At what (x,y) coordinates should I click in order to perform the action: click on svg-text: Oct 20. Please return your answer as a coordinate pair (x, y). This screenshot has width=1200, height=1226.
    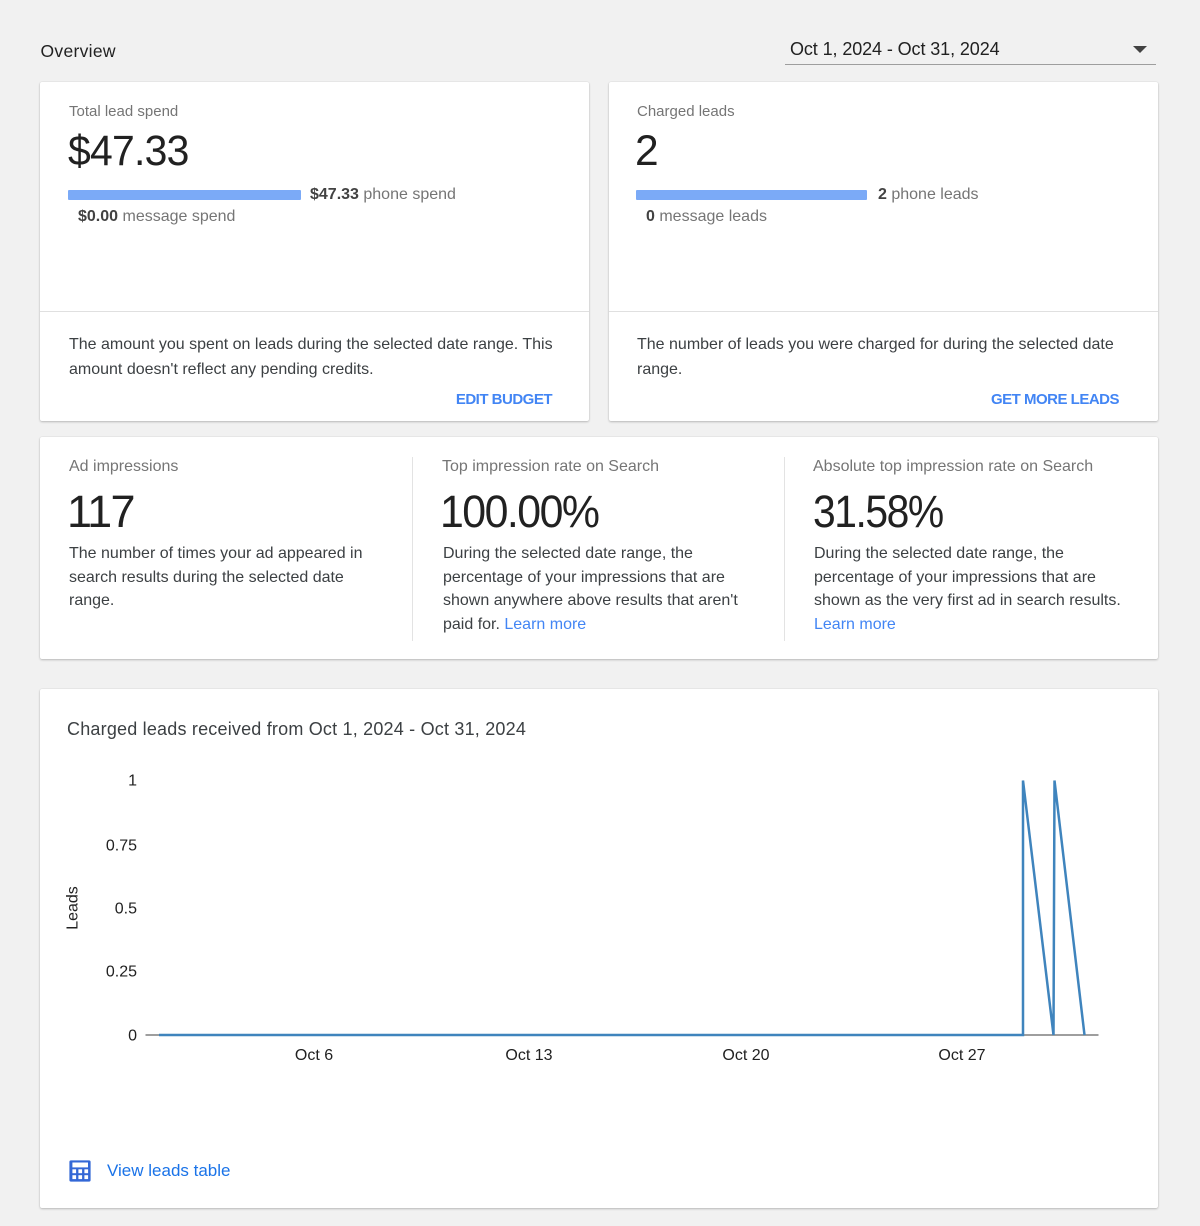
    Looking at the image, I should click on (745, 1055).